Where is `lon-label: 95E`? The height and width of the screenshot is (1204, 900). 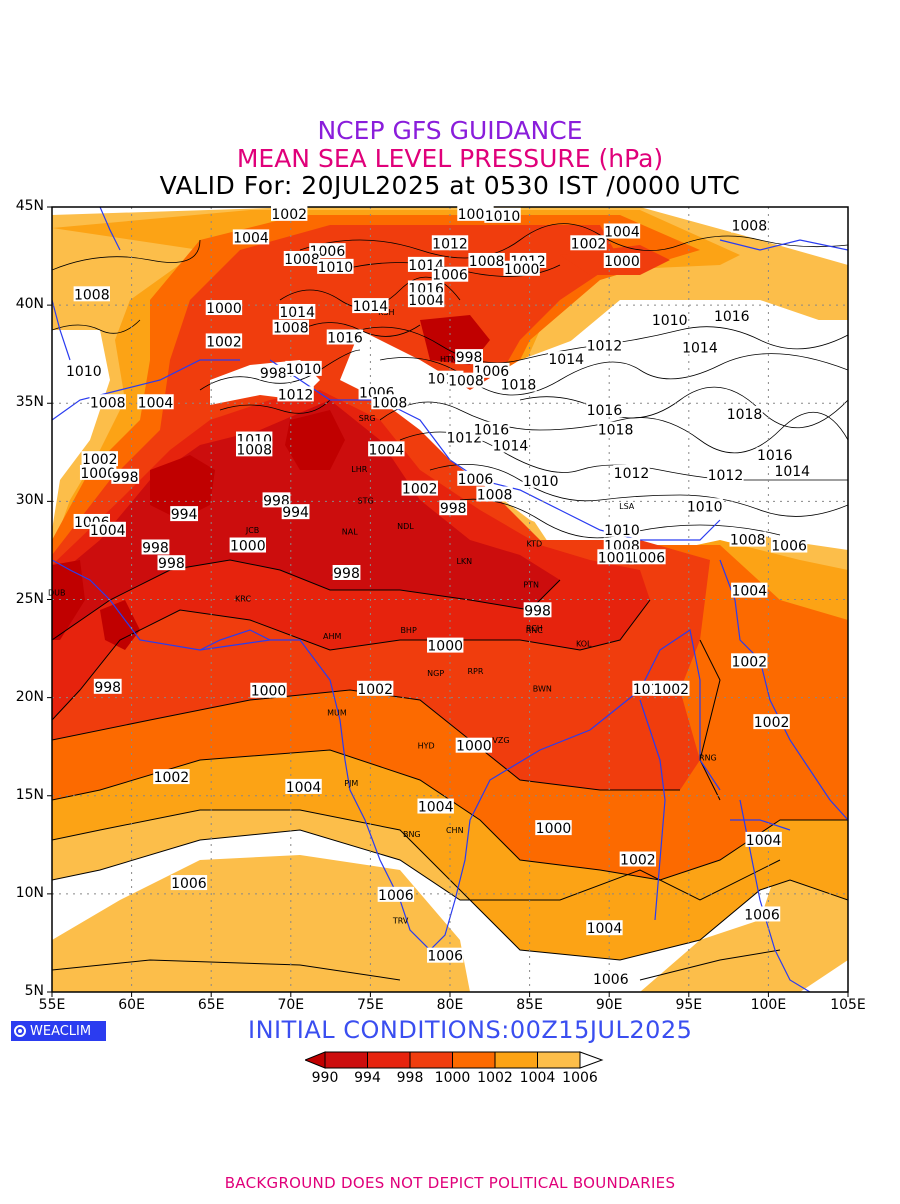
lon-label: 95E is located at coordinates (689, 1005).